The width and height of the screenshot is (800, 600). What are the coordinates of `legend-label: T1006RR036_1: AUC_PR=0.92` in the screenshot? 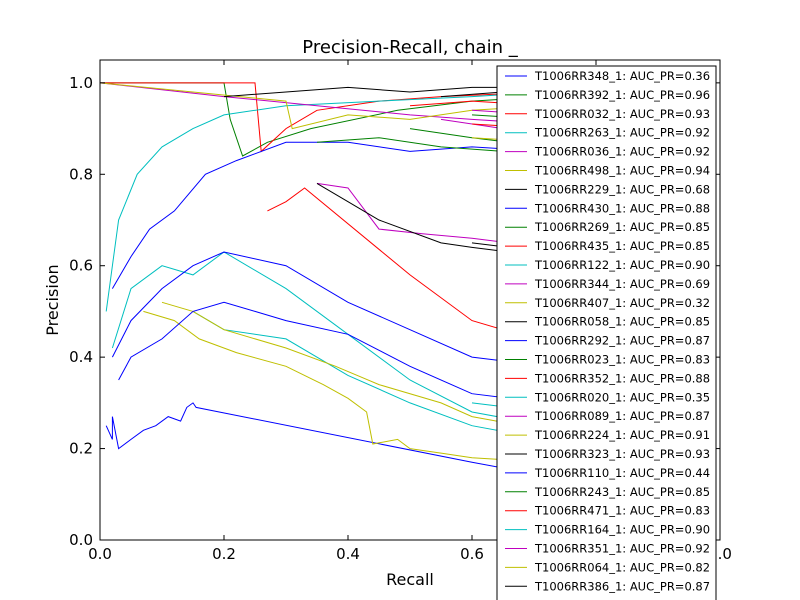 It's located at (622, 152).